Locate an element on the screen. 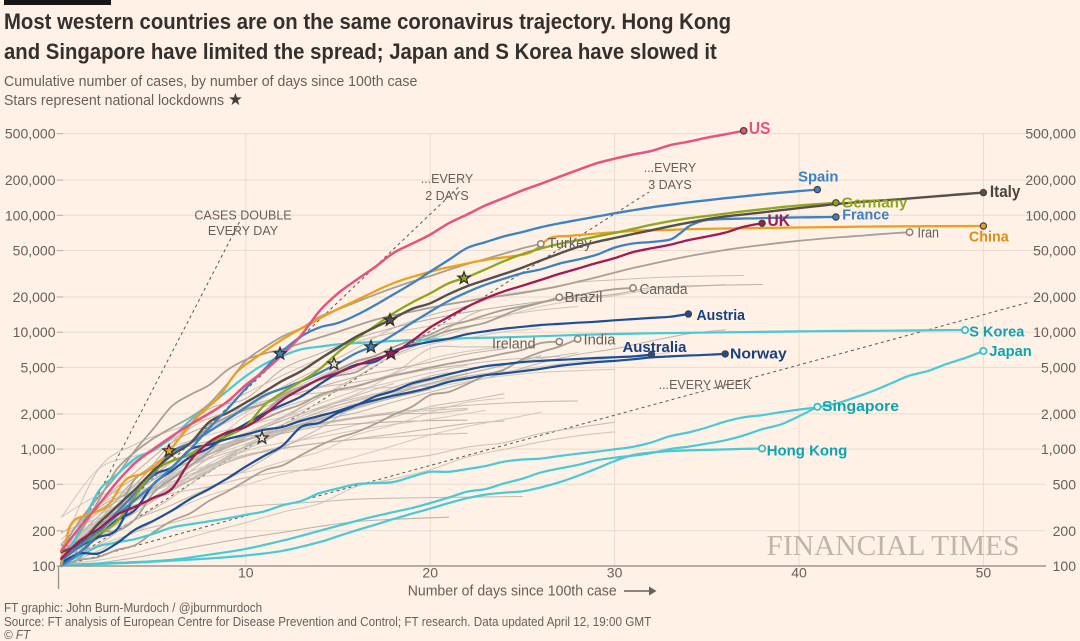 The height and width of the screenshot is (641, 1080). svg-text:Number of days since 100th cas: Number of days since 100th case is located at coordinates (512, 592).